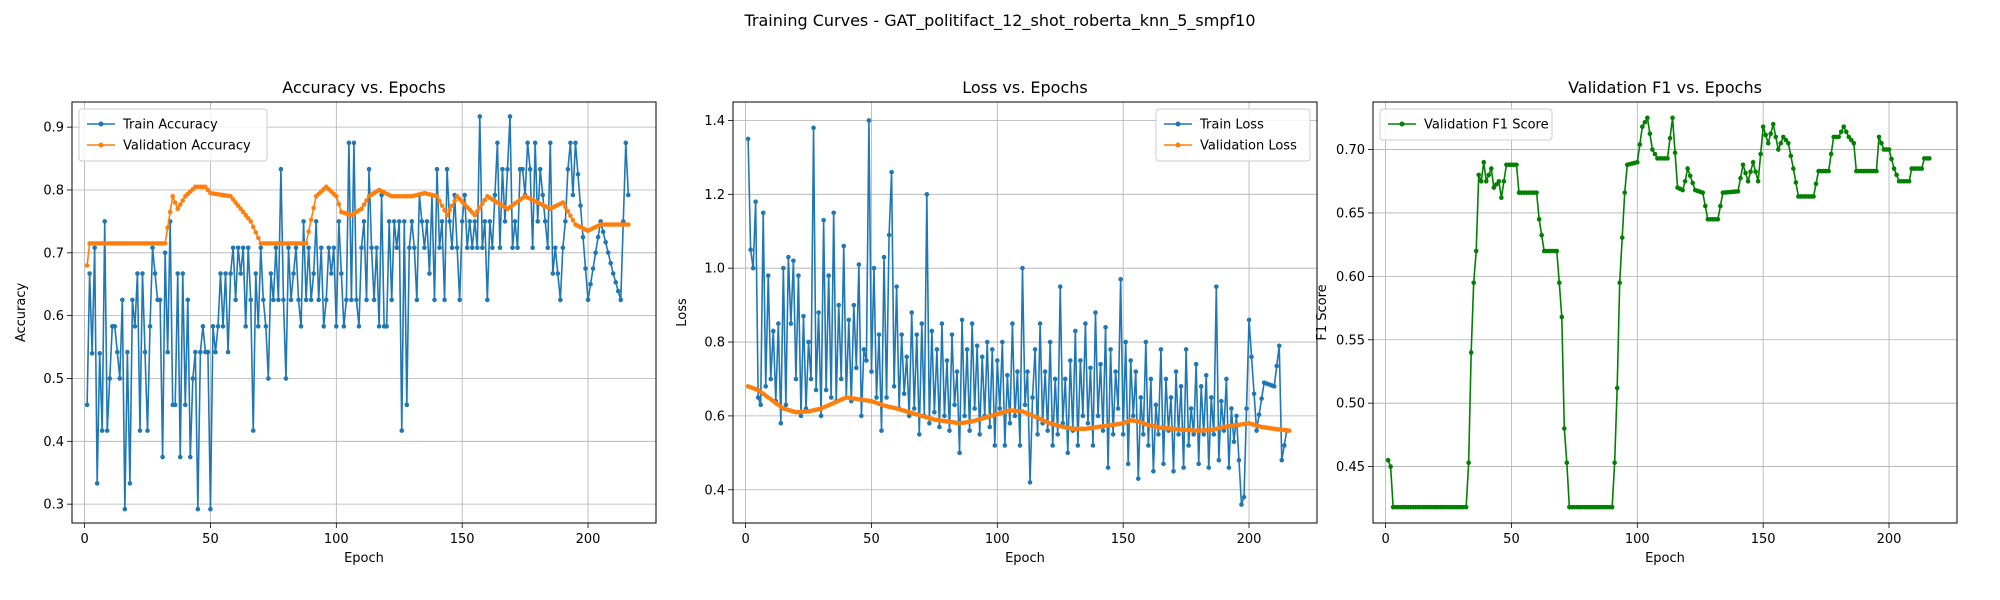 This screenshot has width=2000, height=600. I want to click on accuracy-legend-marker, so click(101, 145).